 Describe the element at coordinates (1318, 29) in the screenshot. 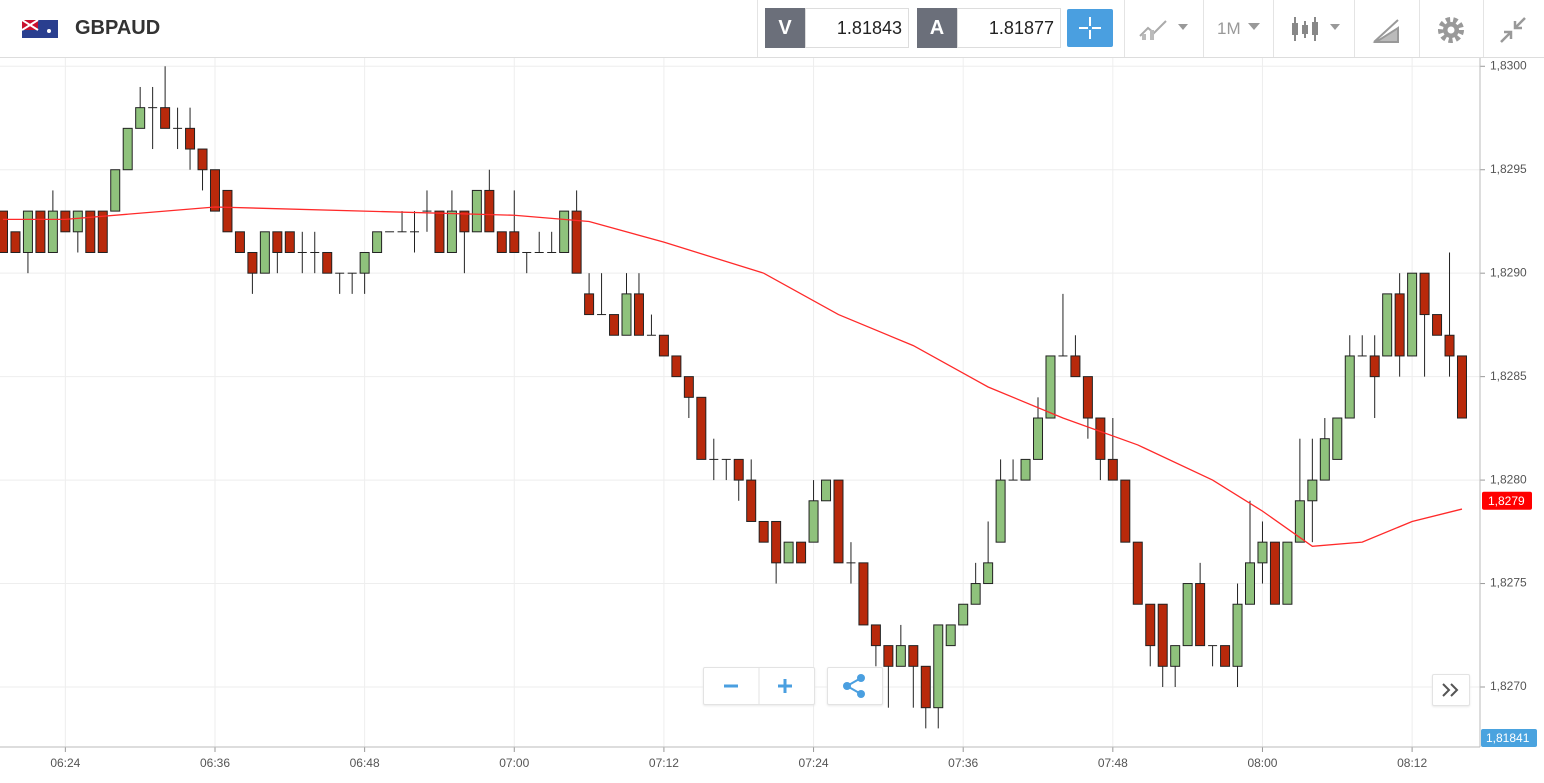

I see `candle-type-button` at that location.